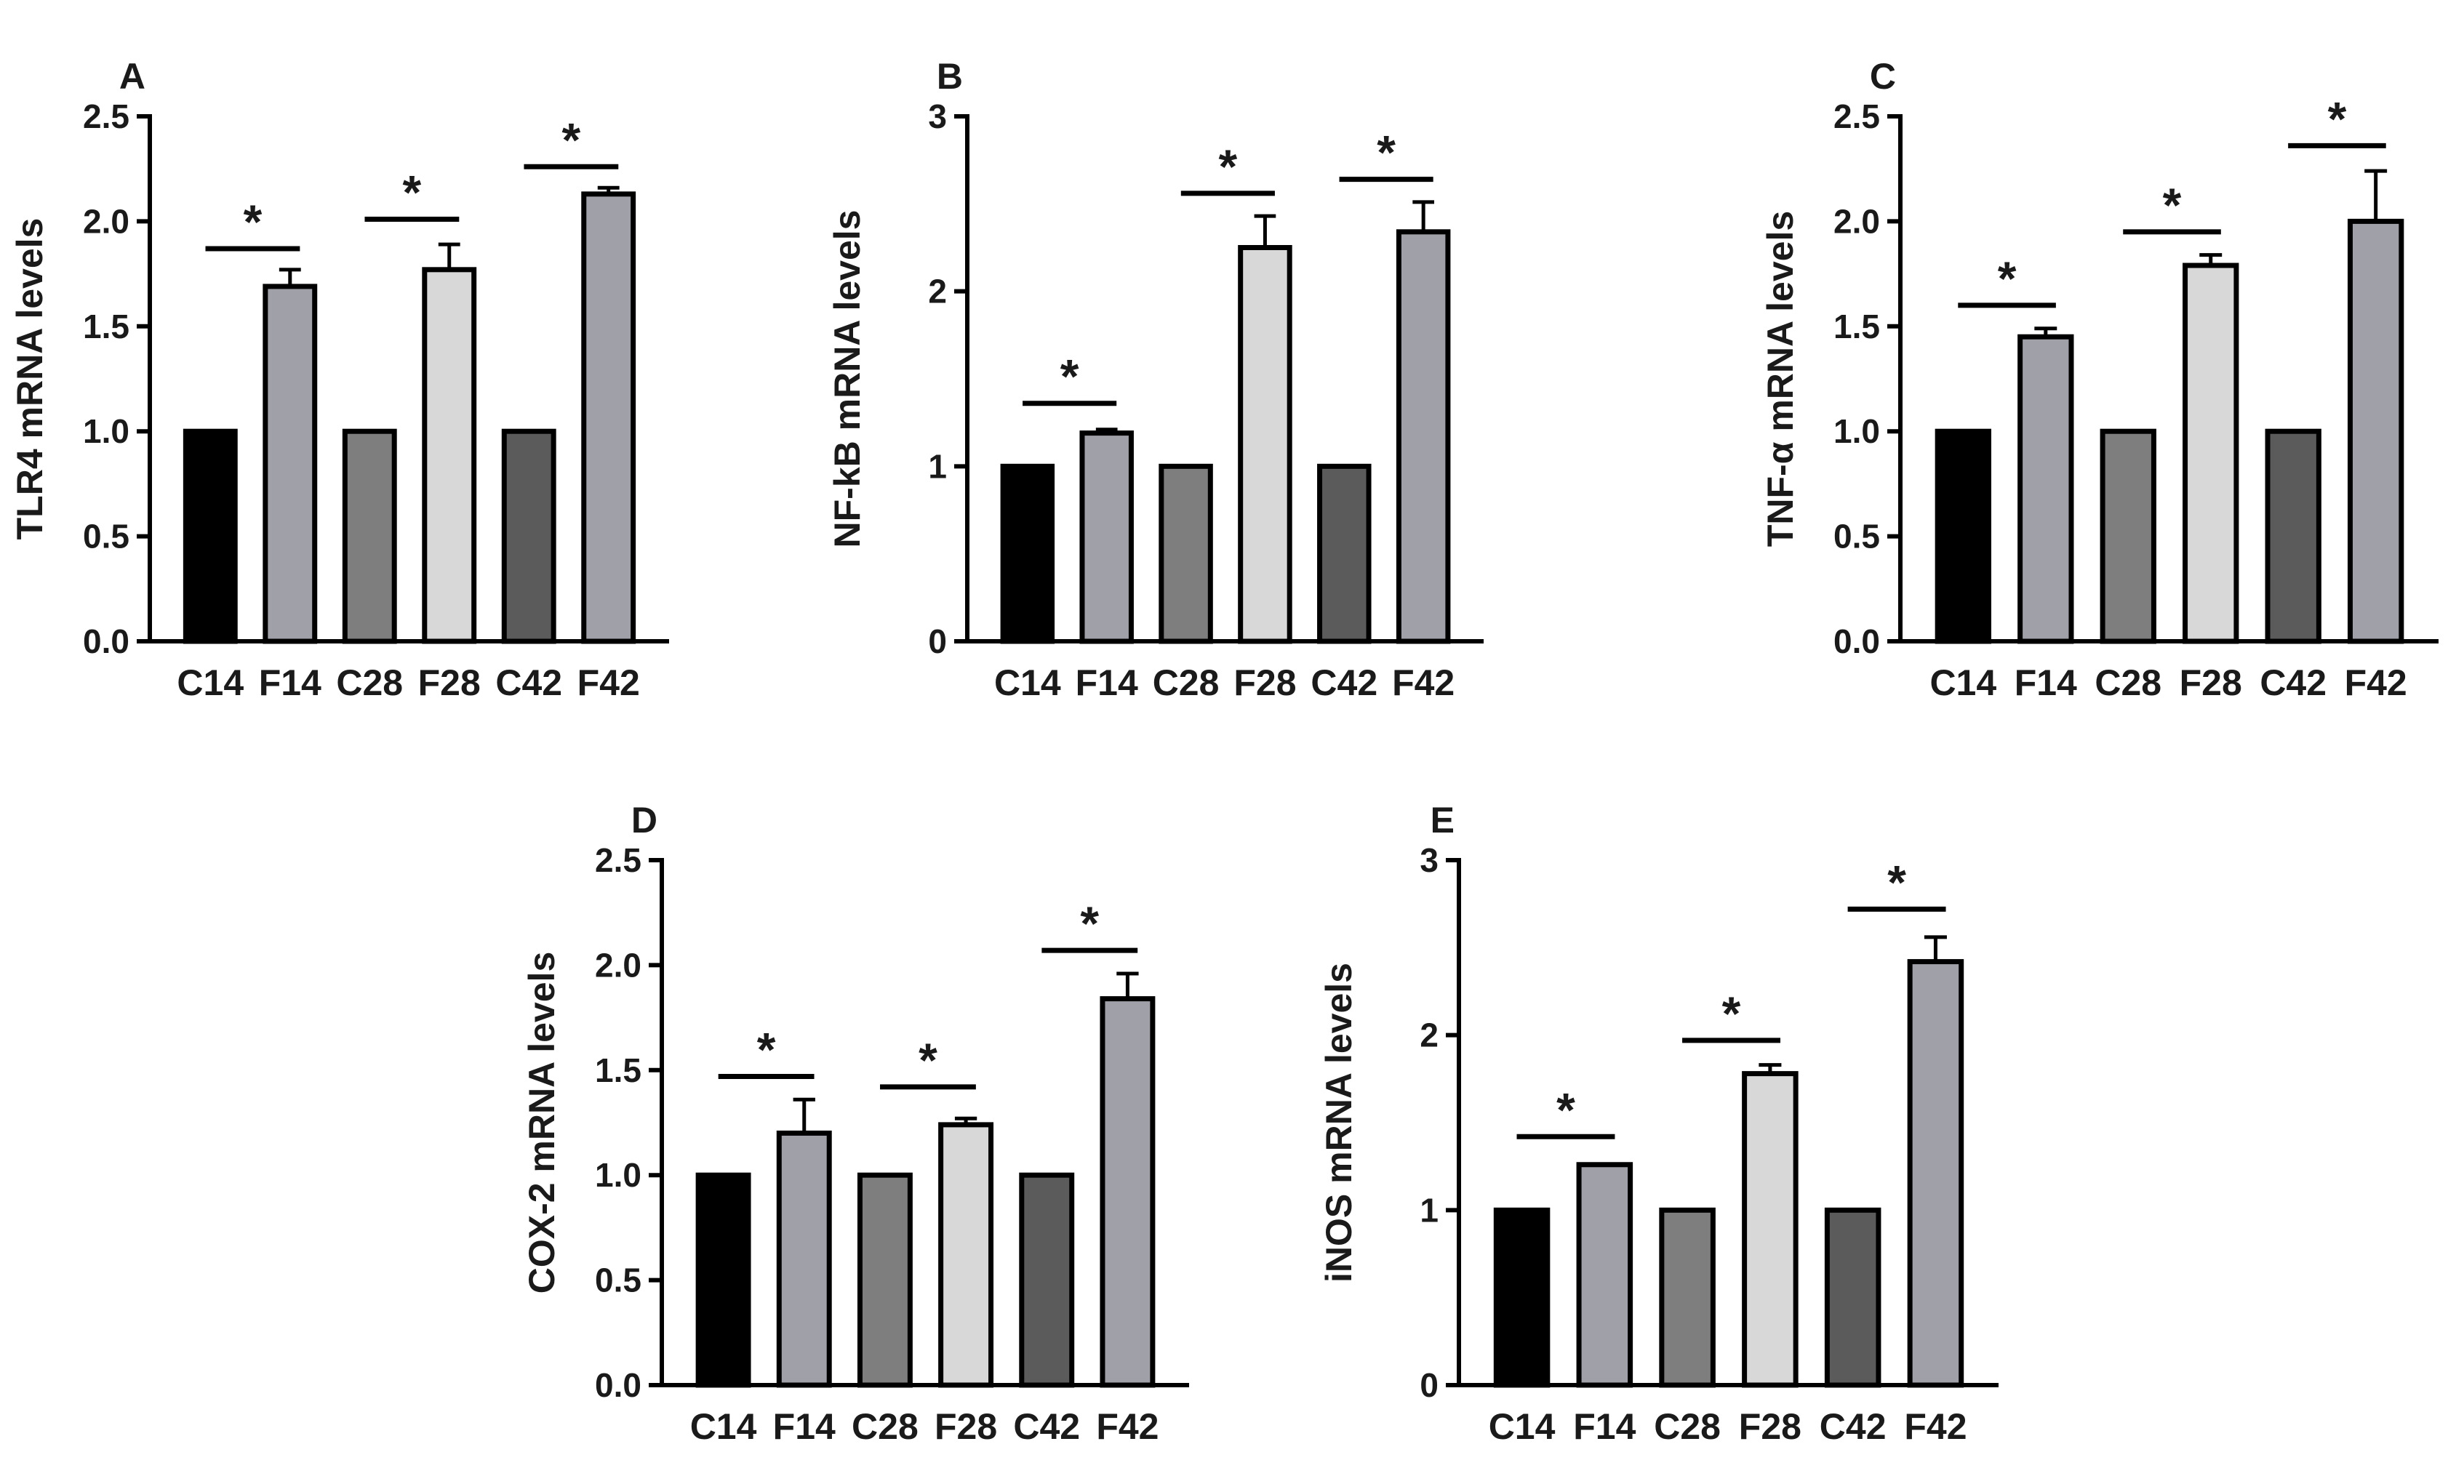  What do you see at coordinates (1883, 76) in the screenshot?
I see `panel-letter: C` at bounding box center [1883, 76].